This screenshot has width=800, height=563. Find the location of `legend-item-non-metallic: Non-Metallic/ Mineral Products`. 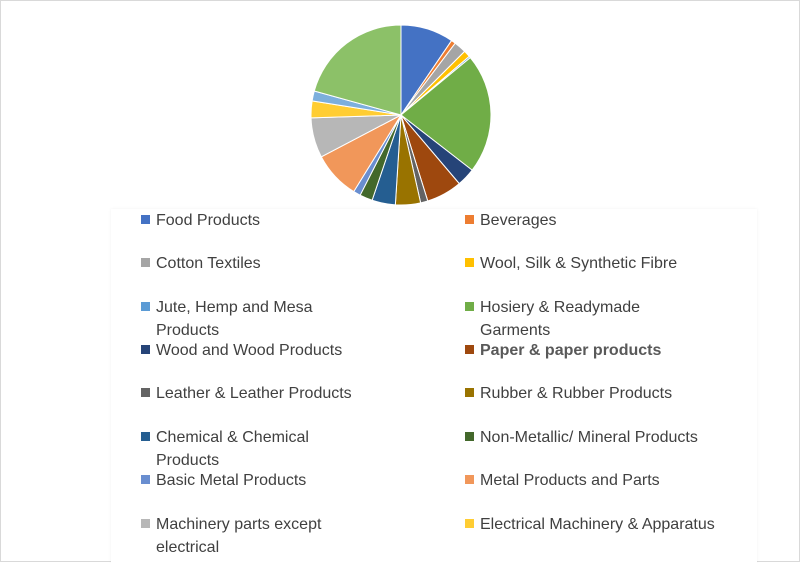

legend-item-non-metallic: Non-Metallic/ Mineral Products is located at coordinates (610, 437).